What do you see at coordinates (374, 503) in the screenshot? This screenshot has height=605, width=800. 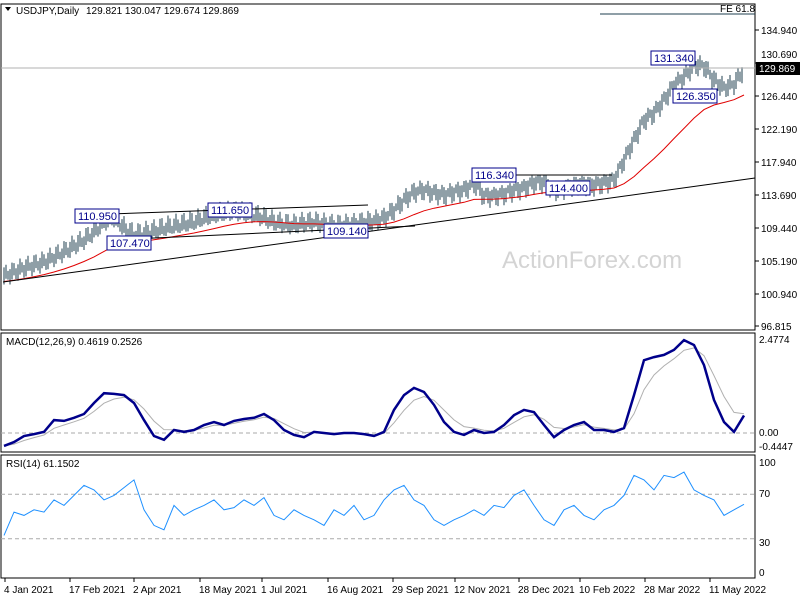 I see `rsi-line` at bounding box center [374, 503].